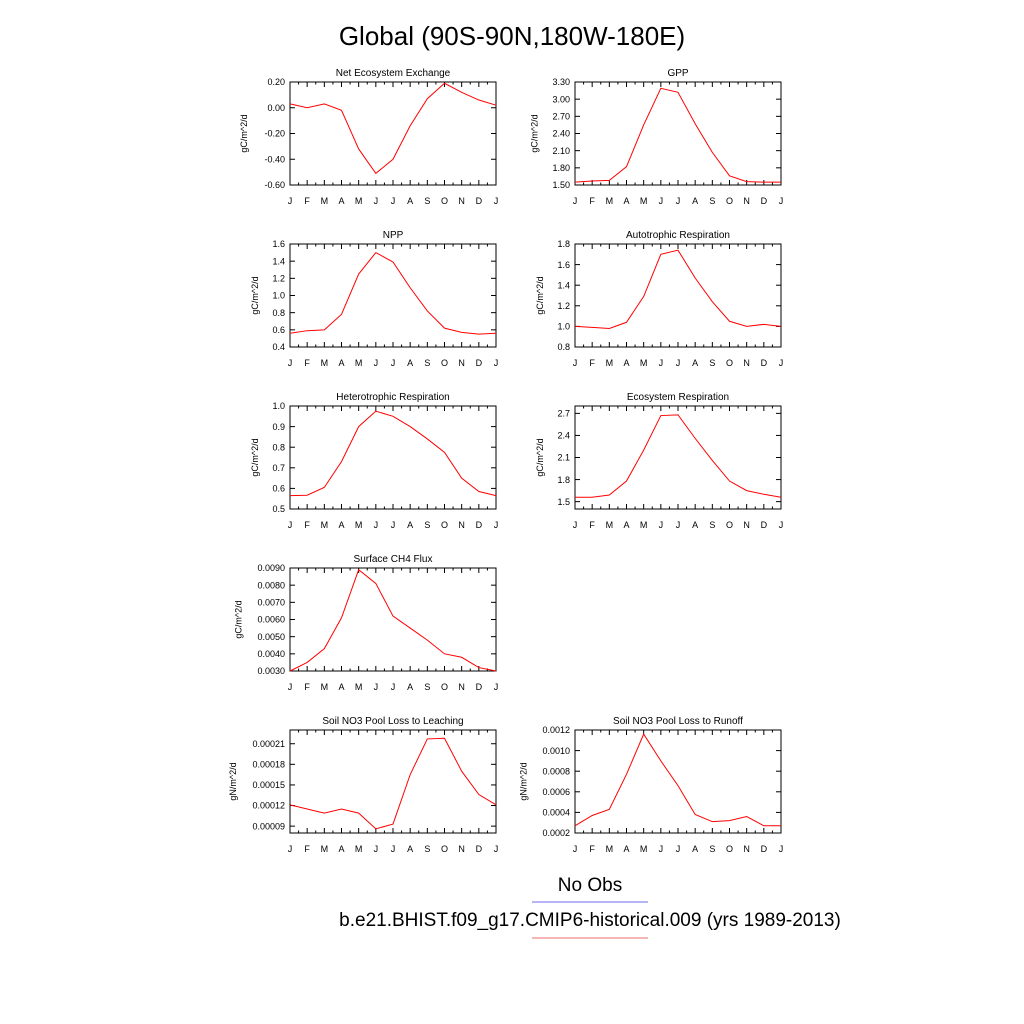 The height and width of the screenshot is (1024, 1024). What do you see at coordinates (677, 73) in the screenshot?
I see `panel-title: GPP` at bounding box center [677, 73].